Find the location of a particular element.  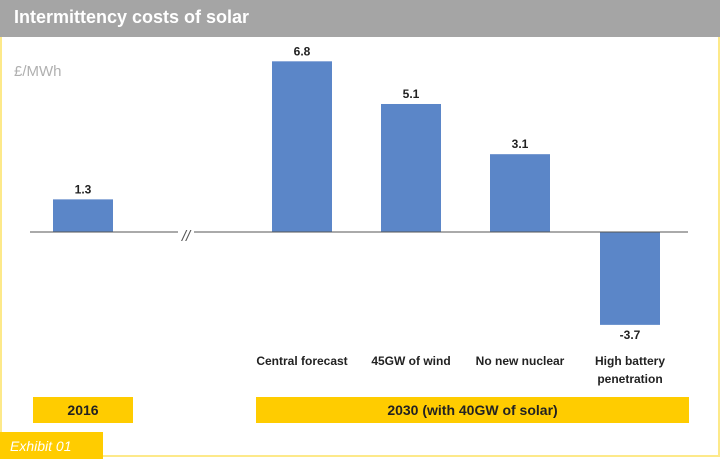

group-label-2016: 2016 is located at coordinates (83, 410).